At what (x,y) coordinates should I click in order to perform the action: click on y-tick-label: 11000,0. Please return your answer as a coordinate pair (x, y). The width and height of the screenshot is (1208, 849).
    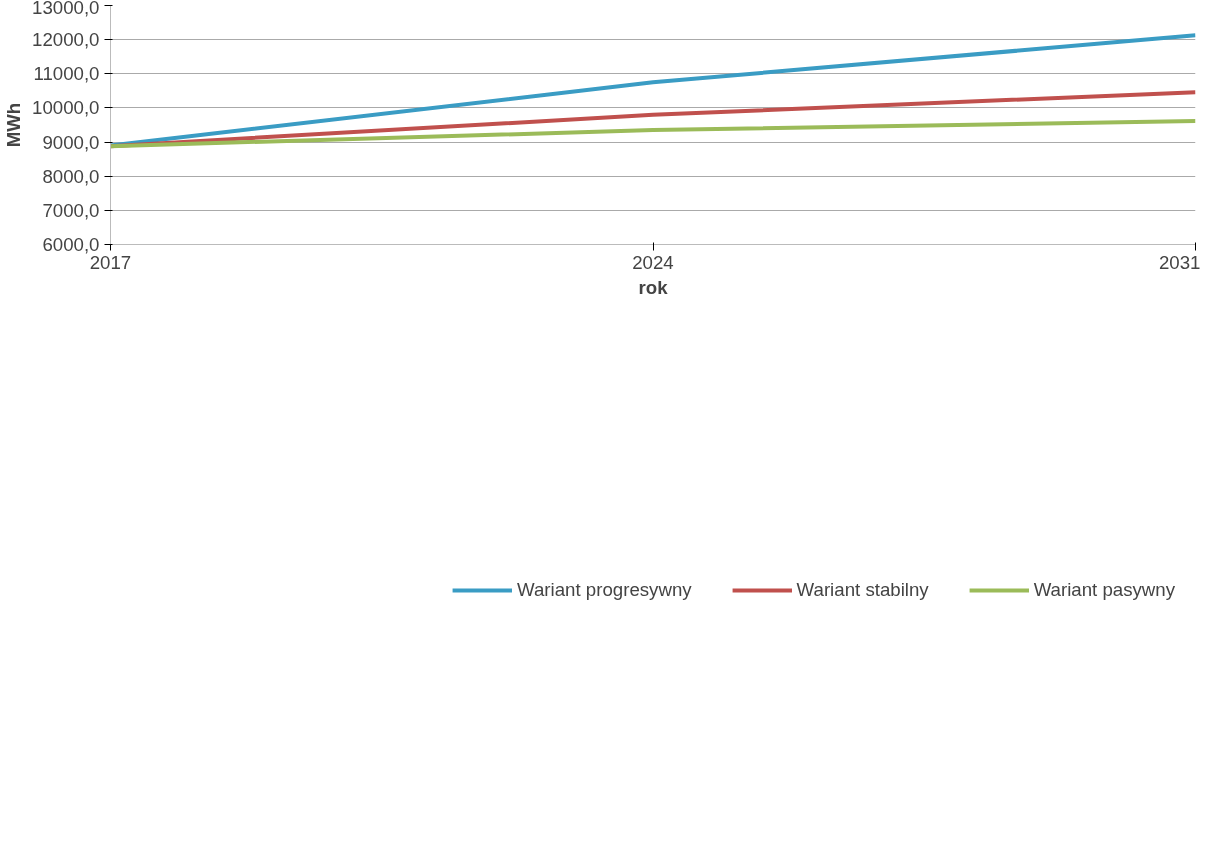
    Looking at the image, I should click on (66, 74).